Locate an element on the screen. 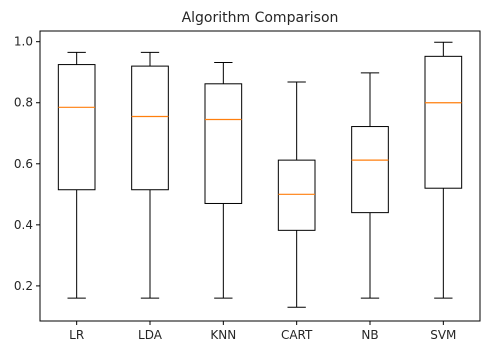  y-tick-label: 1.0 is located at coordinates (23, 42).